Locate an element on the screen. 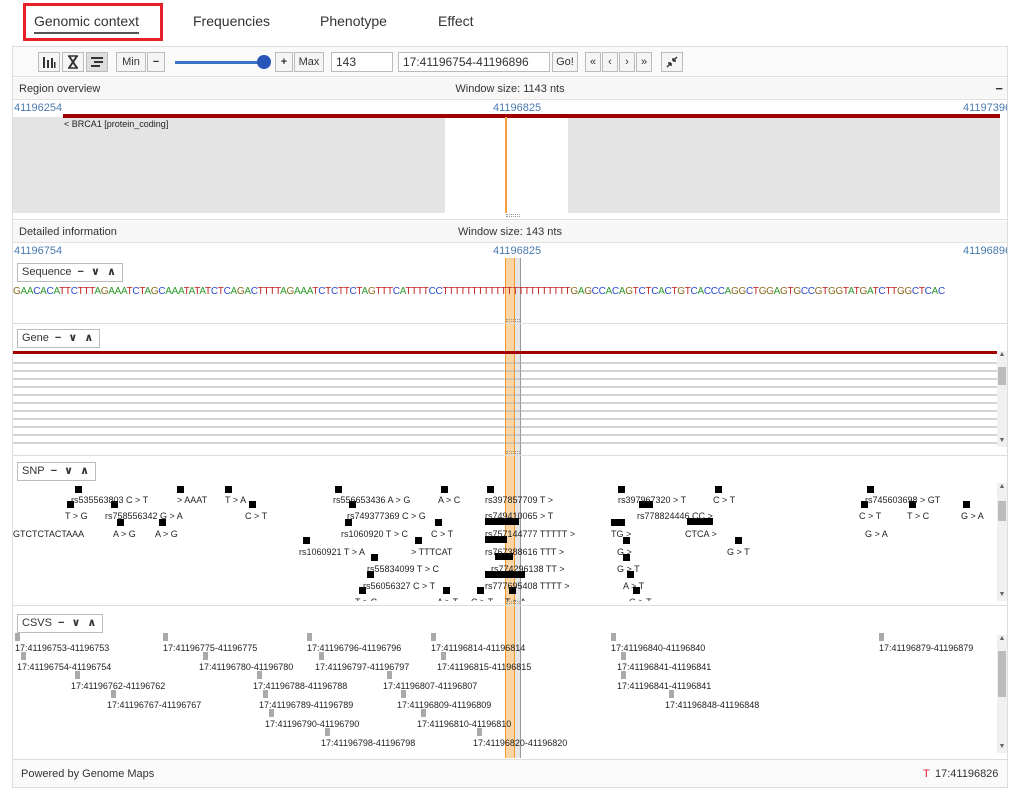 This screenshot has height=790, width=1016. gene-scroll-thumb is located at coordinates (1002, 376).